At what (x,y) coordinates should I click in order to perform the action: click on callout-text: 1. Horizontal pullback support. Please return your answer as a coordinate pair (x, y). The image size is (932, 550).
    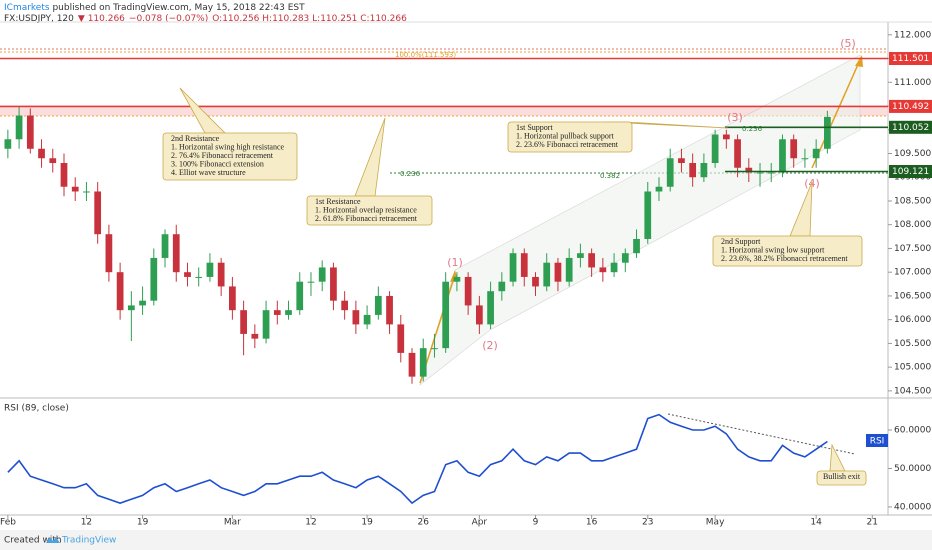
    Looking at the image, I should click on (565, 135).